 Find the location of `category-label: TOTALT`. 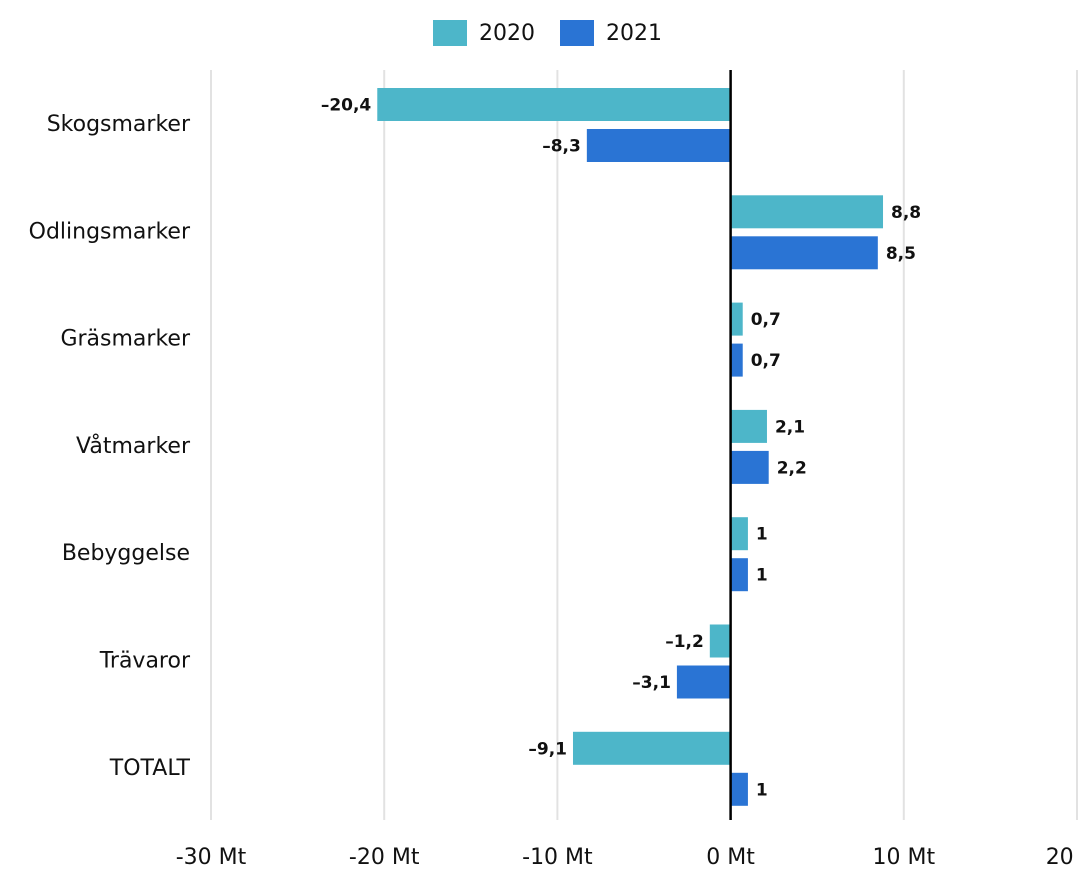

category-label: TOTALT is located at coordinates (150, 768).